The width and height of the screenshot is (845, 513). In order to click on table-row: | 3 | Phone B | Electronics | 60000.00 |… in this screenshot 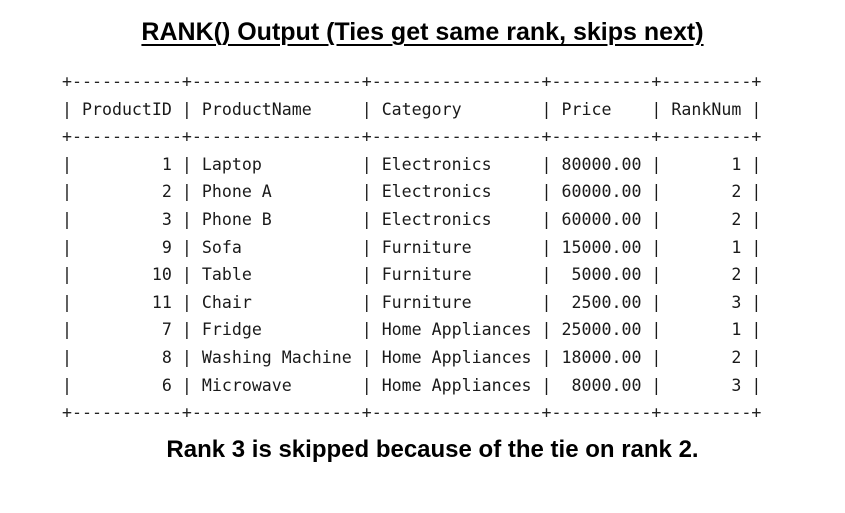, I will do `click(412, 219)`.